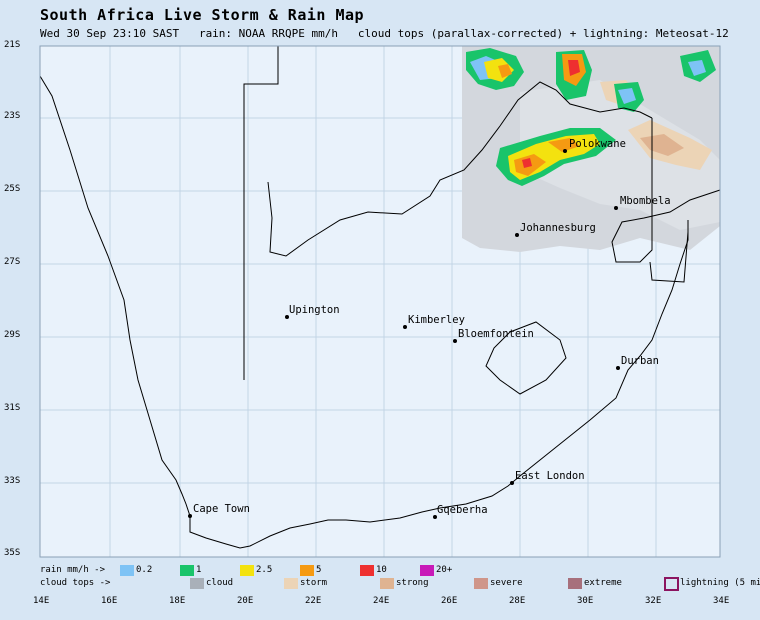 Image resolution: width=760 pixels, height=620 pixels. Describe the element at coordinates (640, 361) in the screenshot. I see `city-label-durban: Durban` at that location.